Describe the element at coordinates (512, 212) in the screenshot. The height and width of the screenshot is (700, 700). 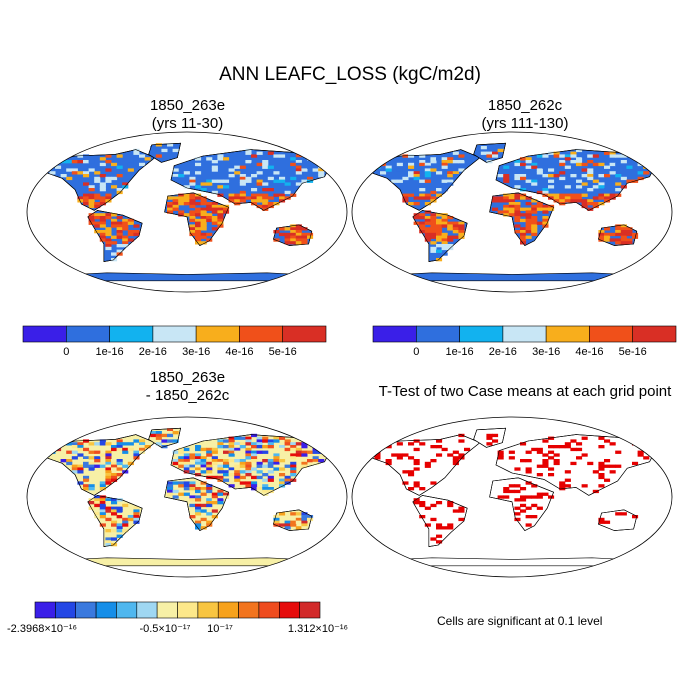
I see `map-border` at that location.